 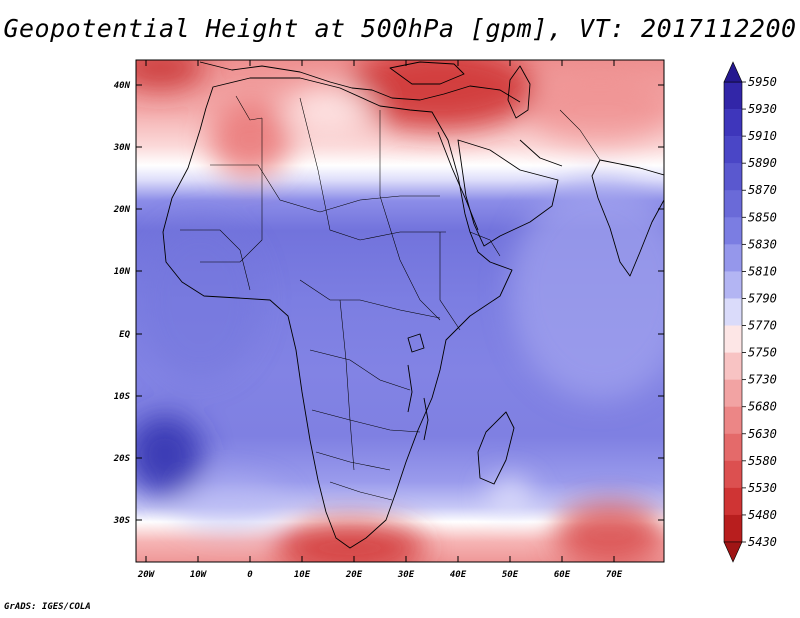 I want to click on colorbar-label-5770: 5770, so click(x=762, y=326).